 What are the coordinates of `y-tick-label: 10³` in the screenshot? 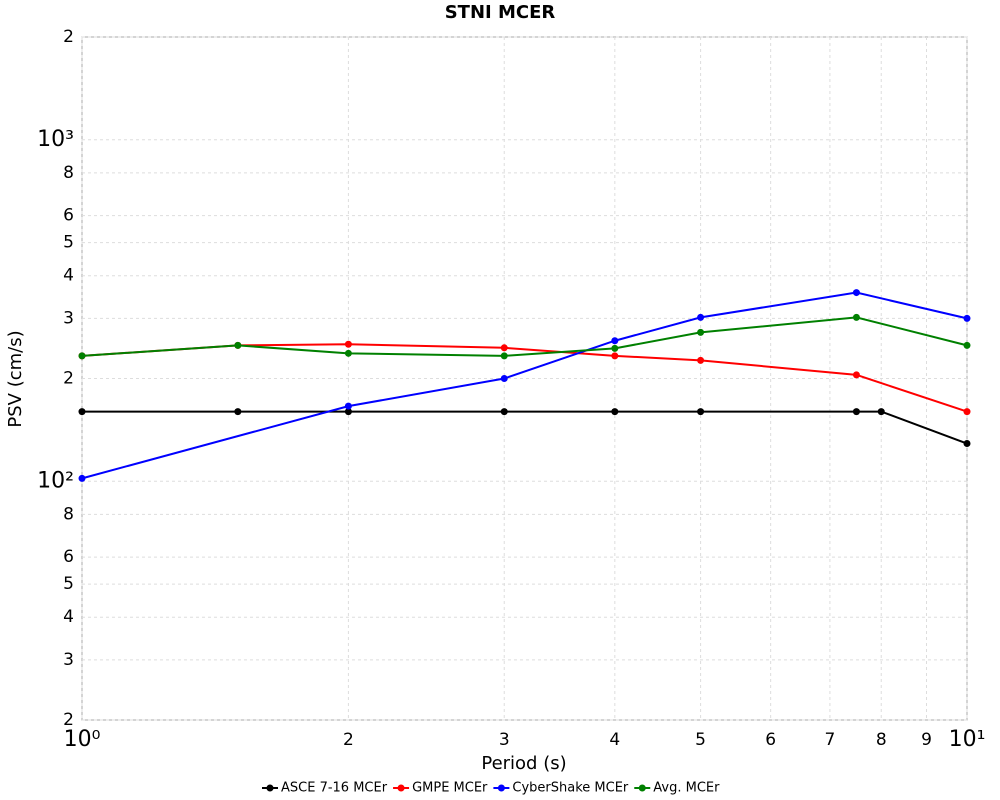 It's located at (55, 139).